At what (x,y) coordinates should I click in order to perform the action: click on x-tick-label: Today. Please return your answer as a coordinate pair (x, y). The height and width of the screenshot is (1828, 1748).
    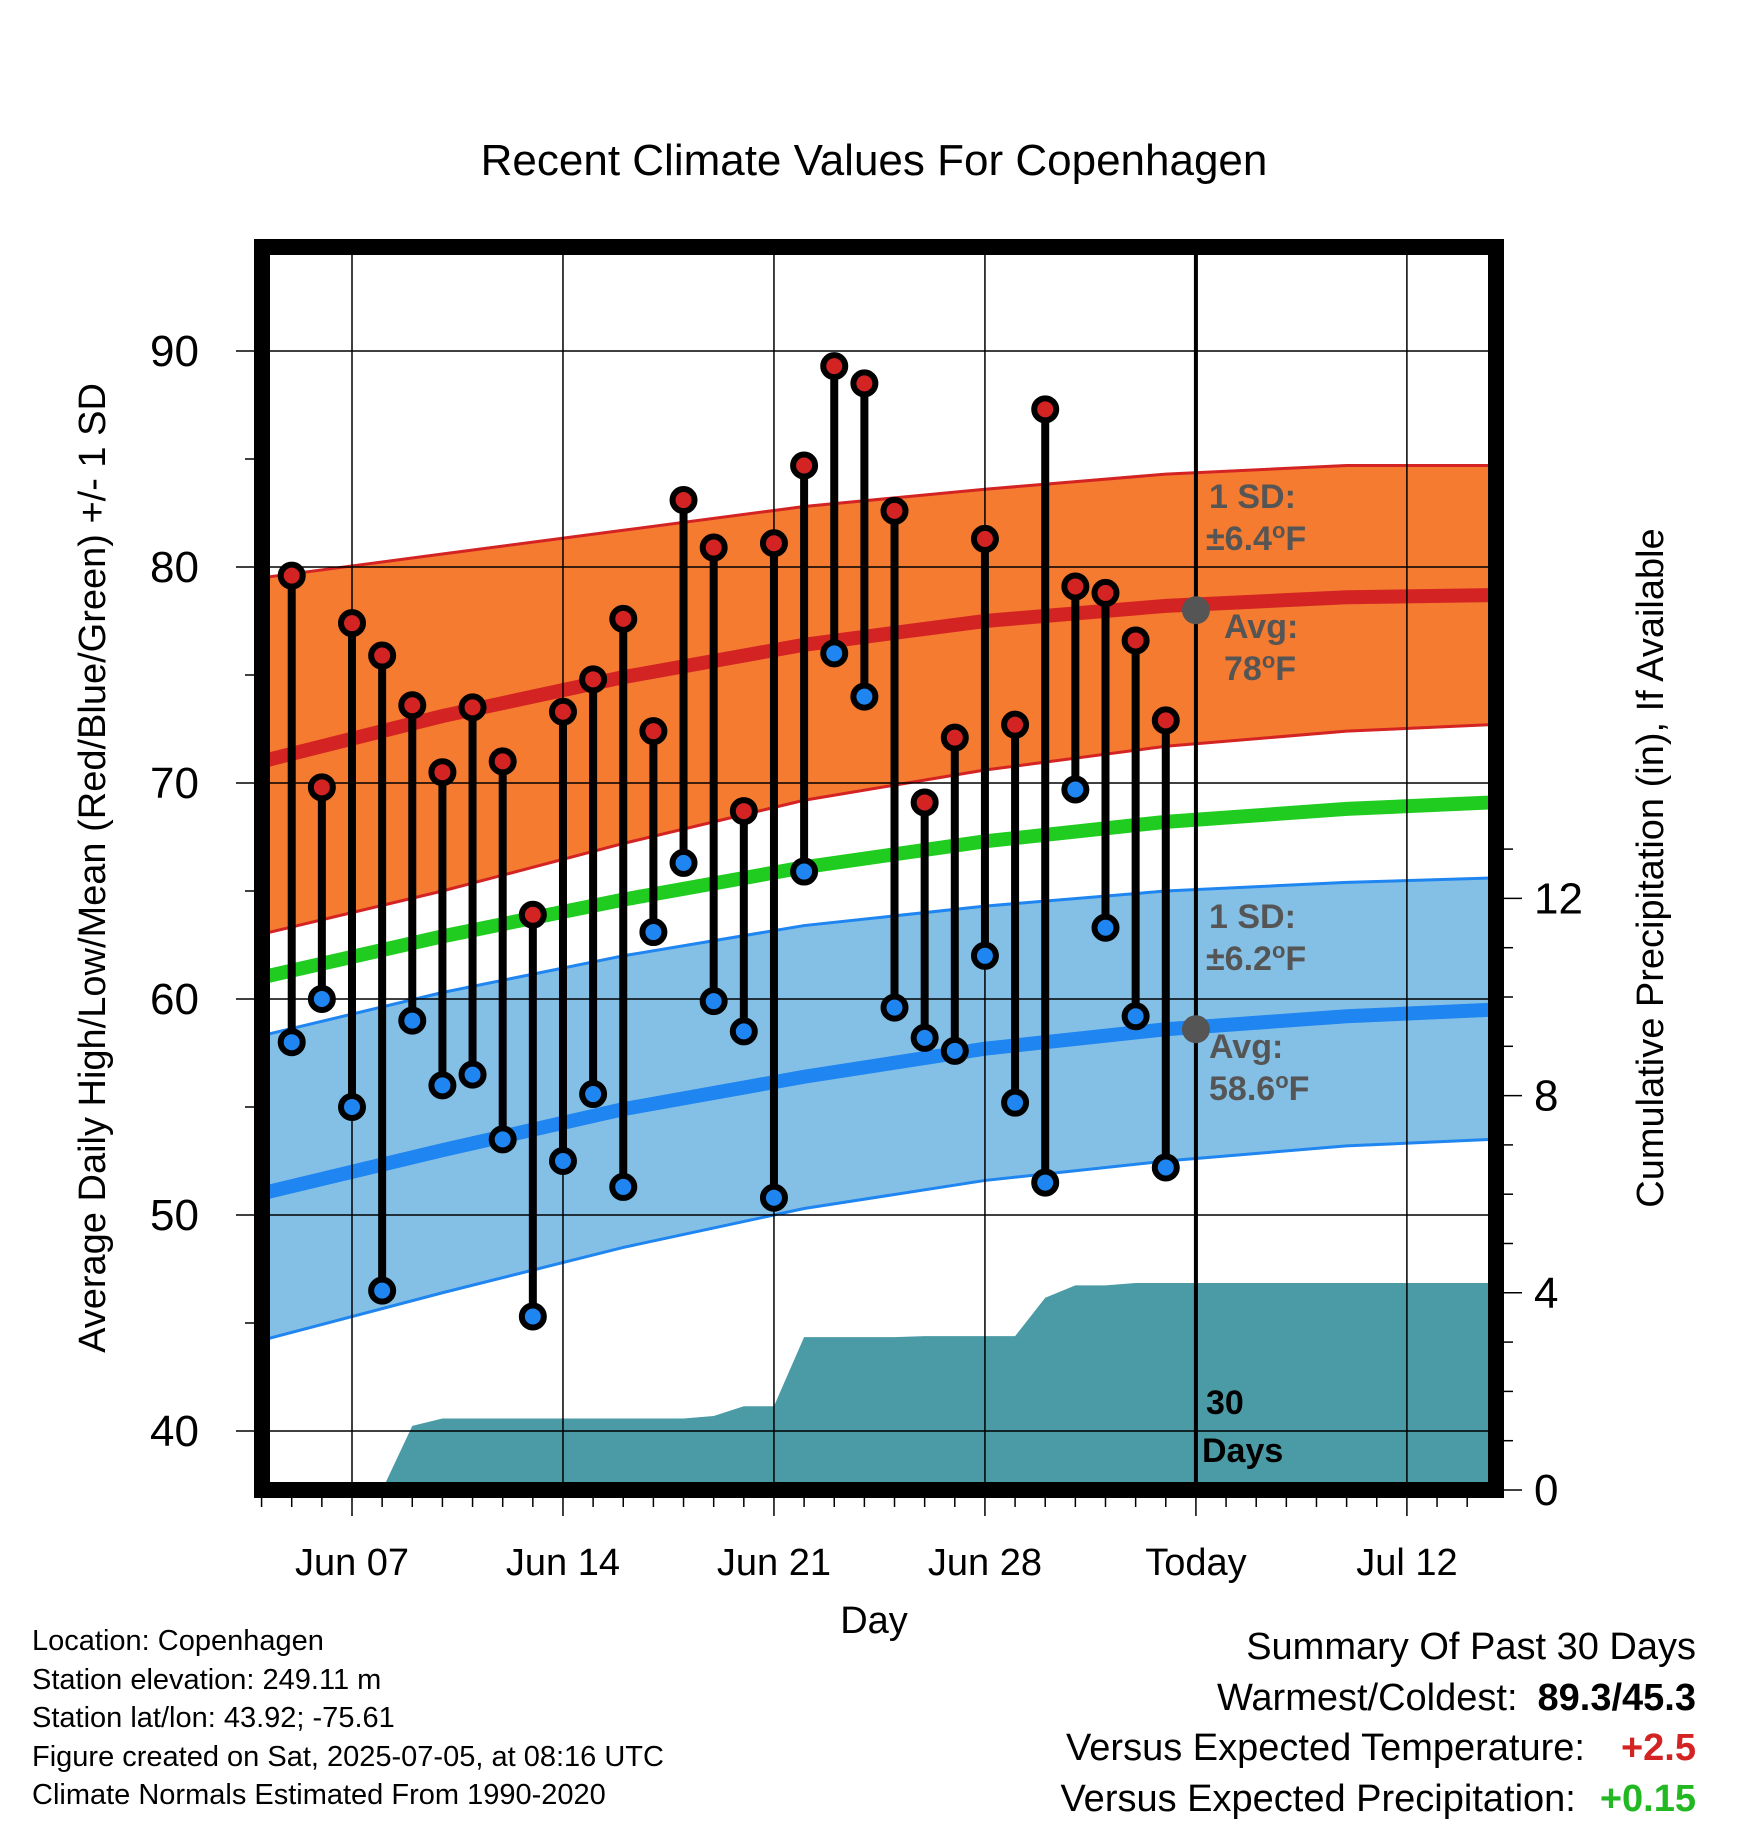
    Looking at the image, I should click on (1195, 1563).